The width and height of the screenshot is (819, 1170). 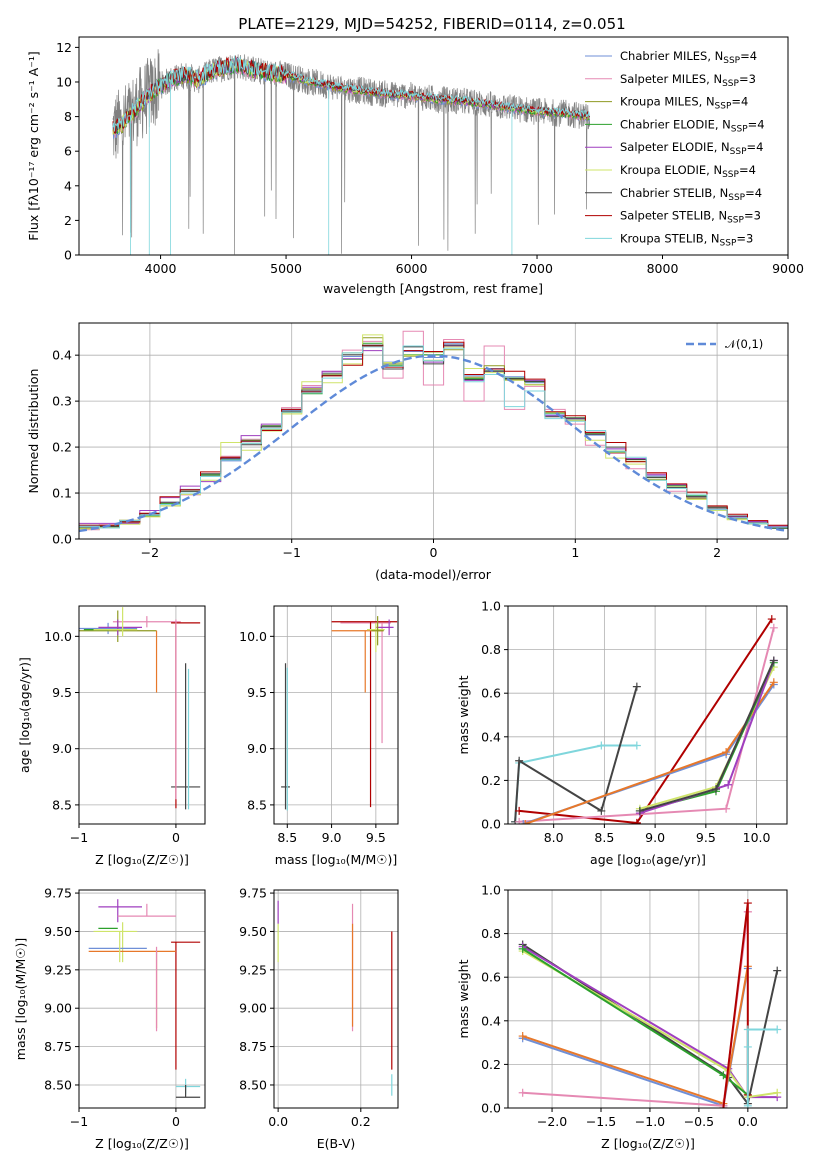 I want to click on x-tick-label: 9000, so click(x=788, y=268).